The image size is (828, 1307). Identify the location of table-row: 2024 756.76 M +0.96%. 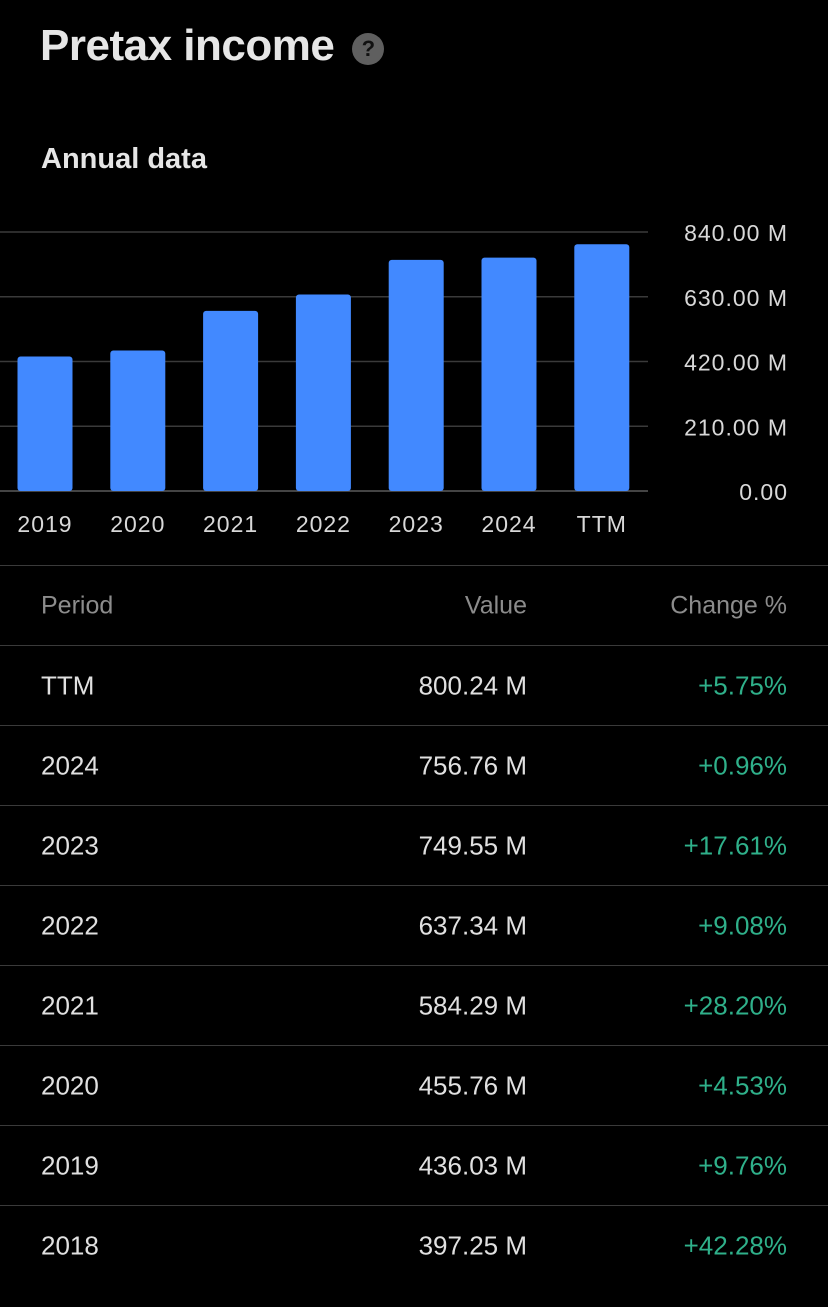
(414, 765).